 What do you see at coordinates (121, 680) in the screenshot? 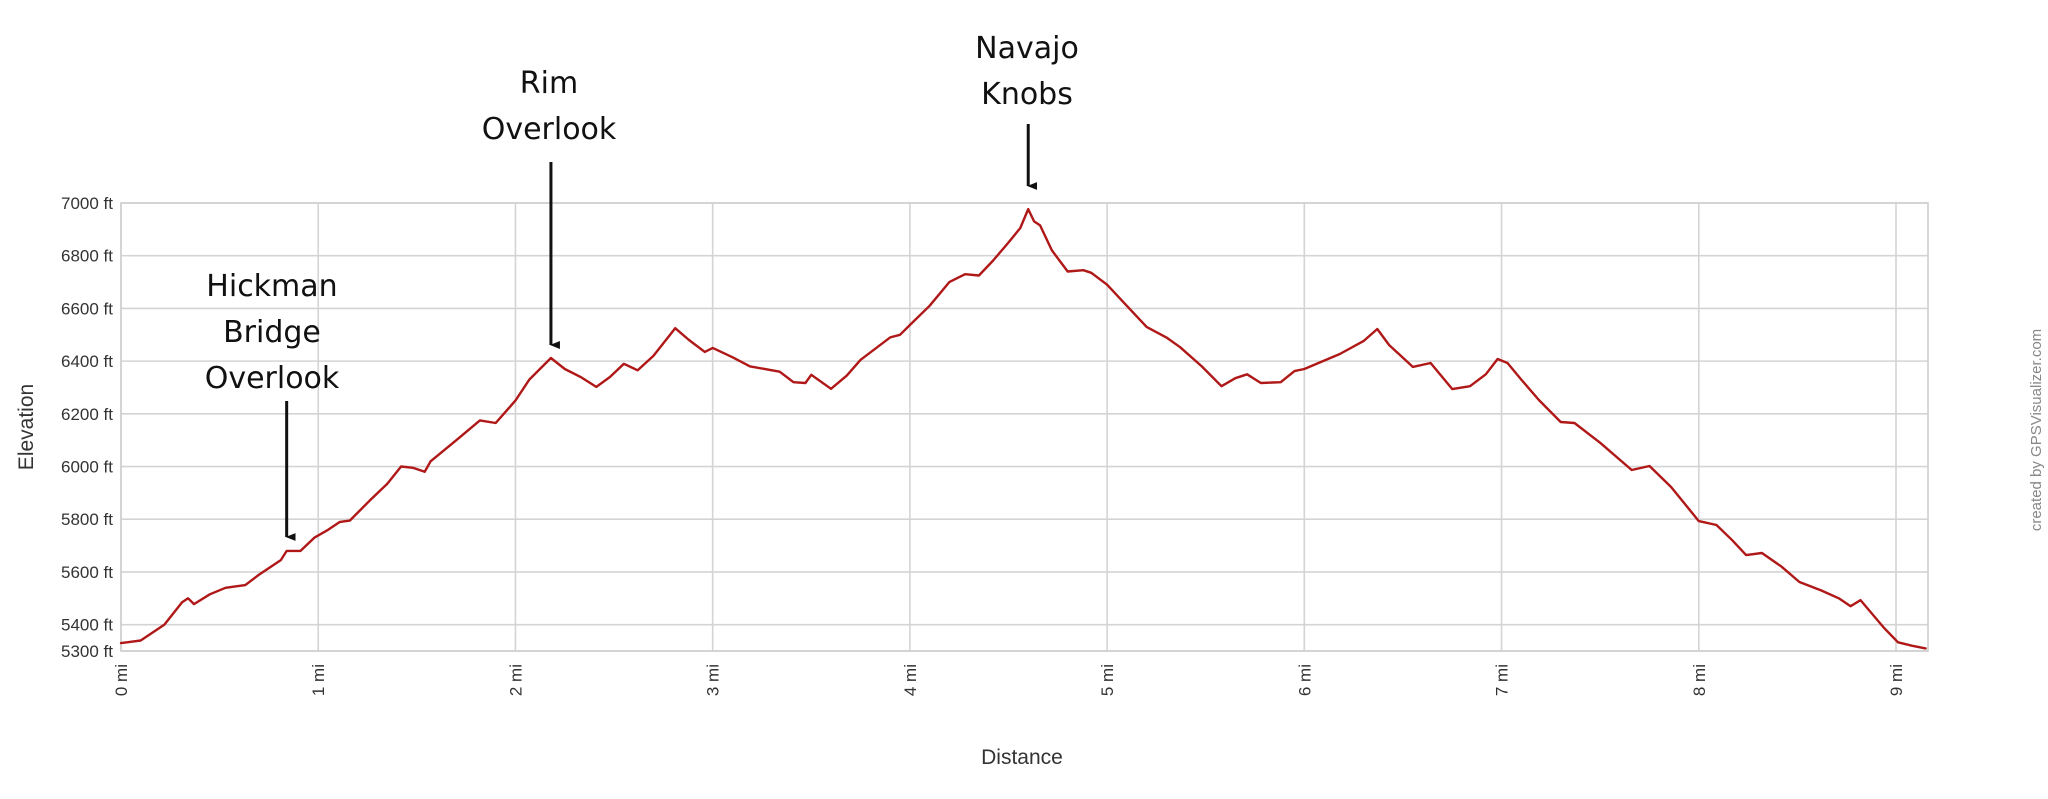
I see `x-tick-label: 0 mi` at bounding box center [121, 680].